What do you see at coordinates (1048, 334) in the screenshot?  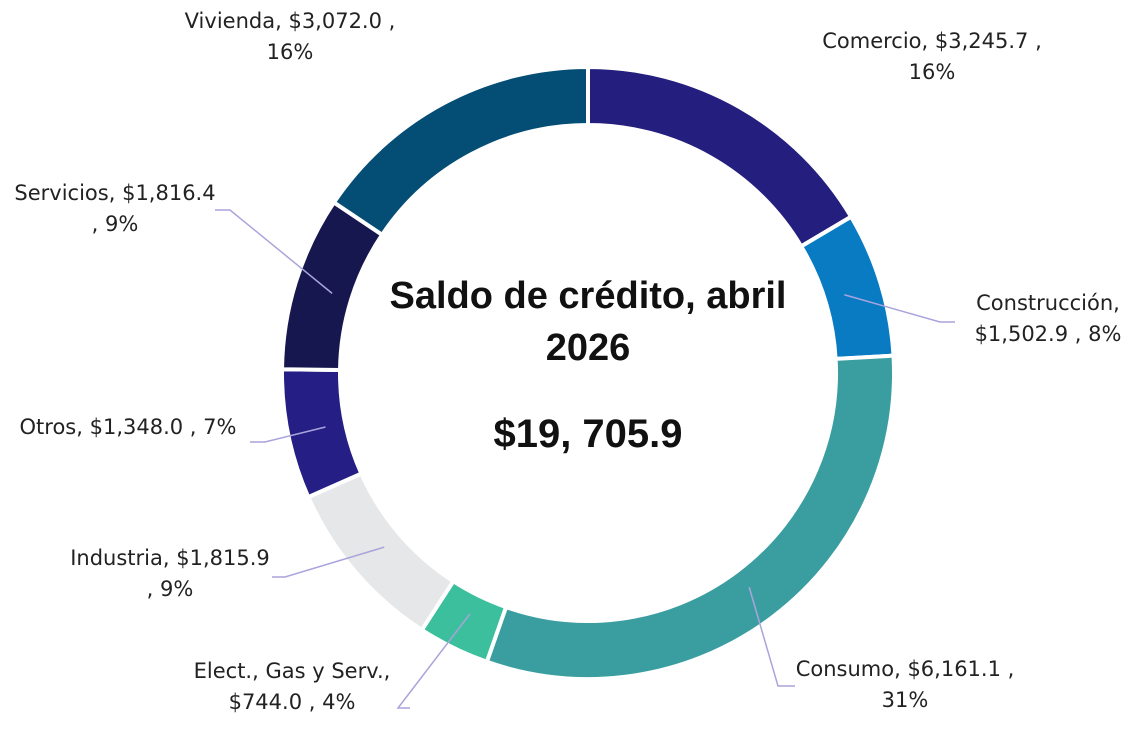 I see `value-label: $1,502.9 , 8%` at bounding box center [1048, 334].